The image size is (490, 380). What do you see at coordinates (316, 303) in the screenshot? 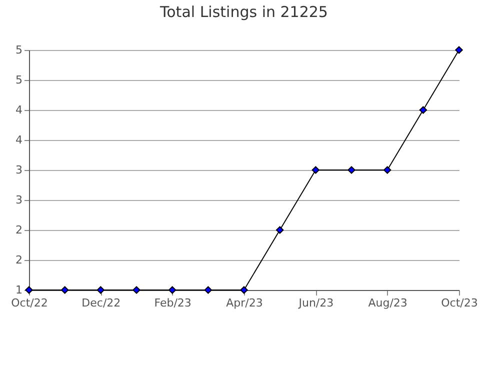
I see `x-tick-label: Jun/23` at bounding box center [316, 303].